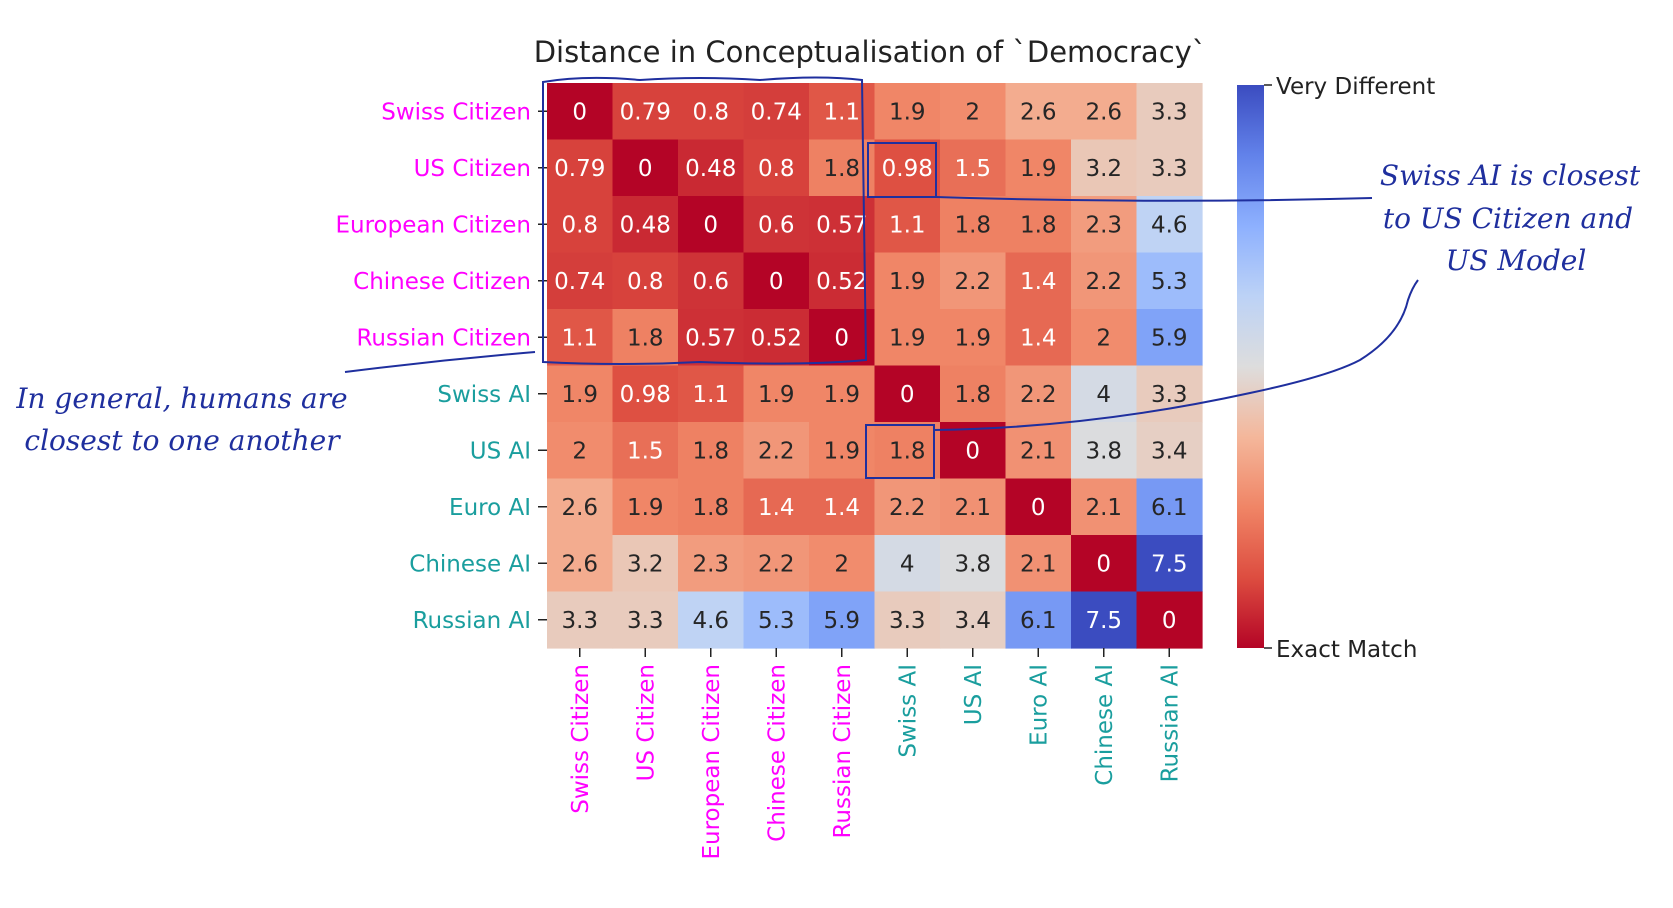 This screenshot has height=908, width=1673. I want to click on cell-value-label: 6.1, so click(1169, 508).